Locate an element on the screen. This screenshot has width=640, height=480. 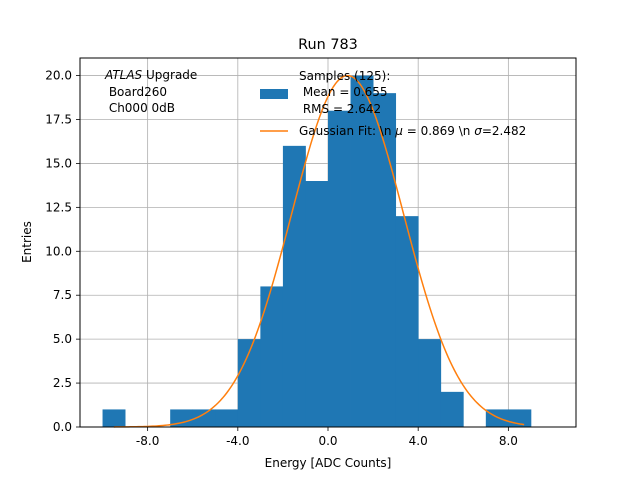
legend-samples: Samples (125): is located at coordinates (344, 76).